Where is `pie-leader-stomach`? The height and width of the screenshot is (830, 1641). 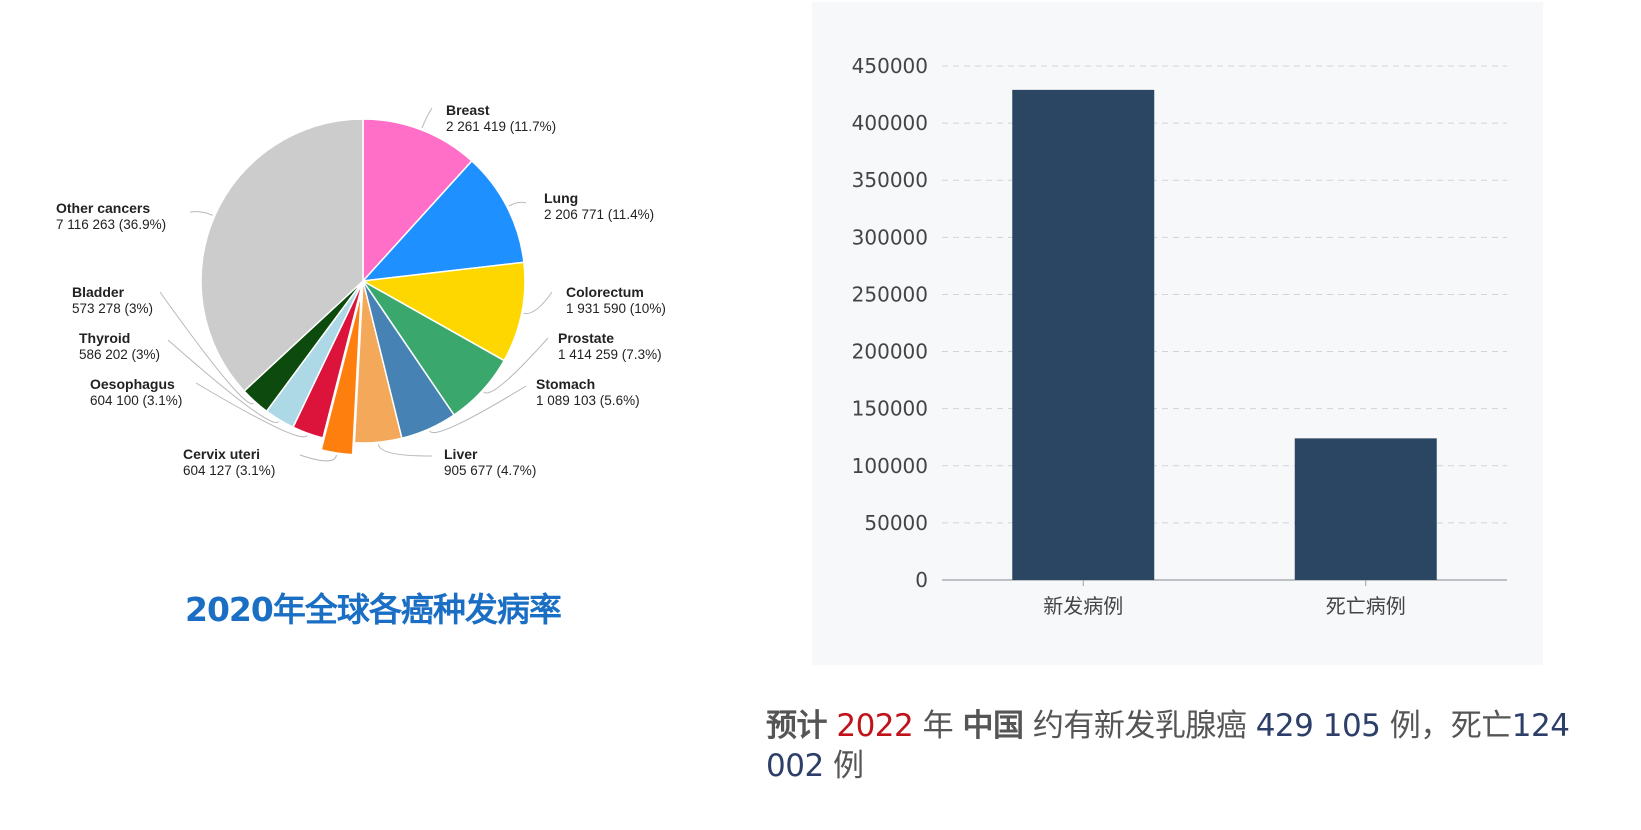
pie-leader-stomach is located at coordinates (478, 409).